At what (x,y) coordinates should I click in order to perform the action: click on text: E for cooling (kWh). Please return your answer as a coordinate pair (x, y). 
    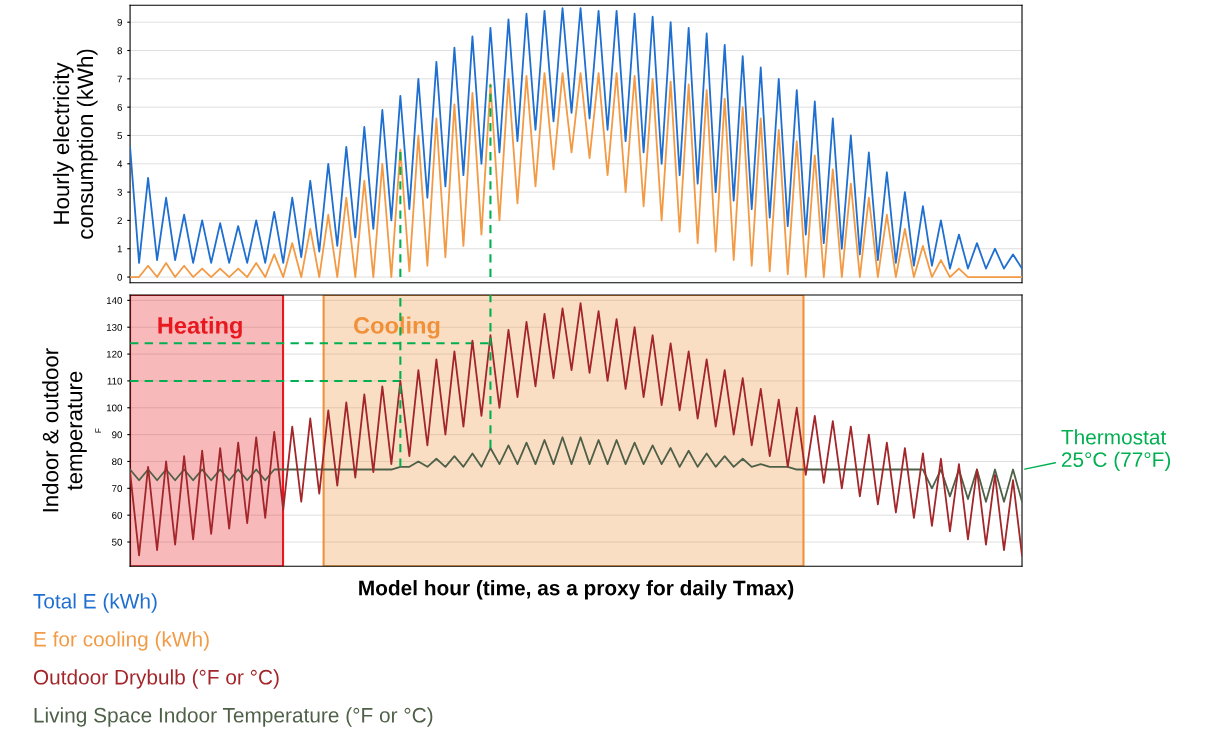
    Looking at the image, I should click on (121, 641).